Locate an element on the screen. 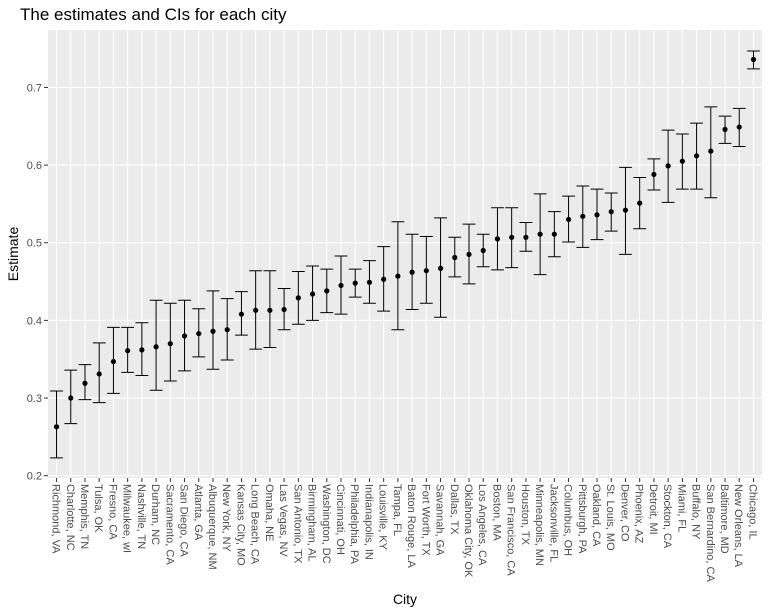 Image resolution: width=768 pixels, height=614 pixels. x-tick-label: Savannah, GA is located at coordinates (440, 520).